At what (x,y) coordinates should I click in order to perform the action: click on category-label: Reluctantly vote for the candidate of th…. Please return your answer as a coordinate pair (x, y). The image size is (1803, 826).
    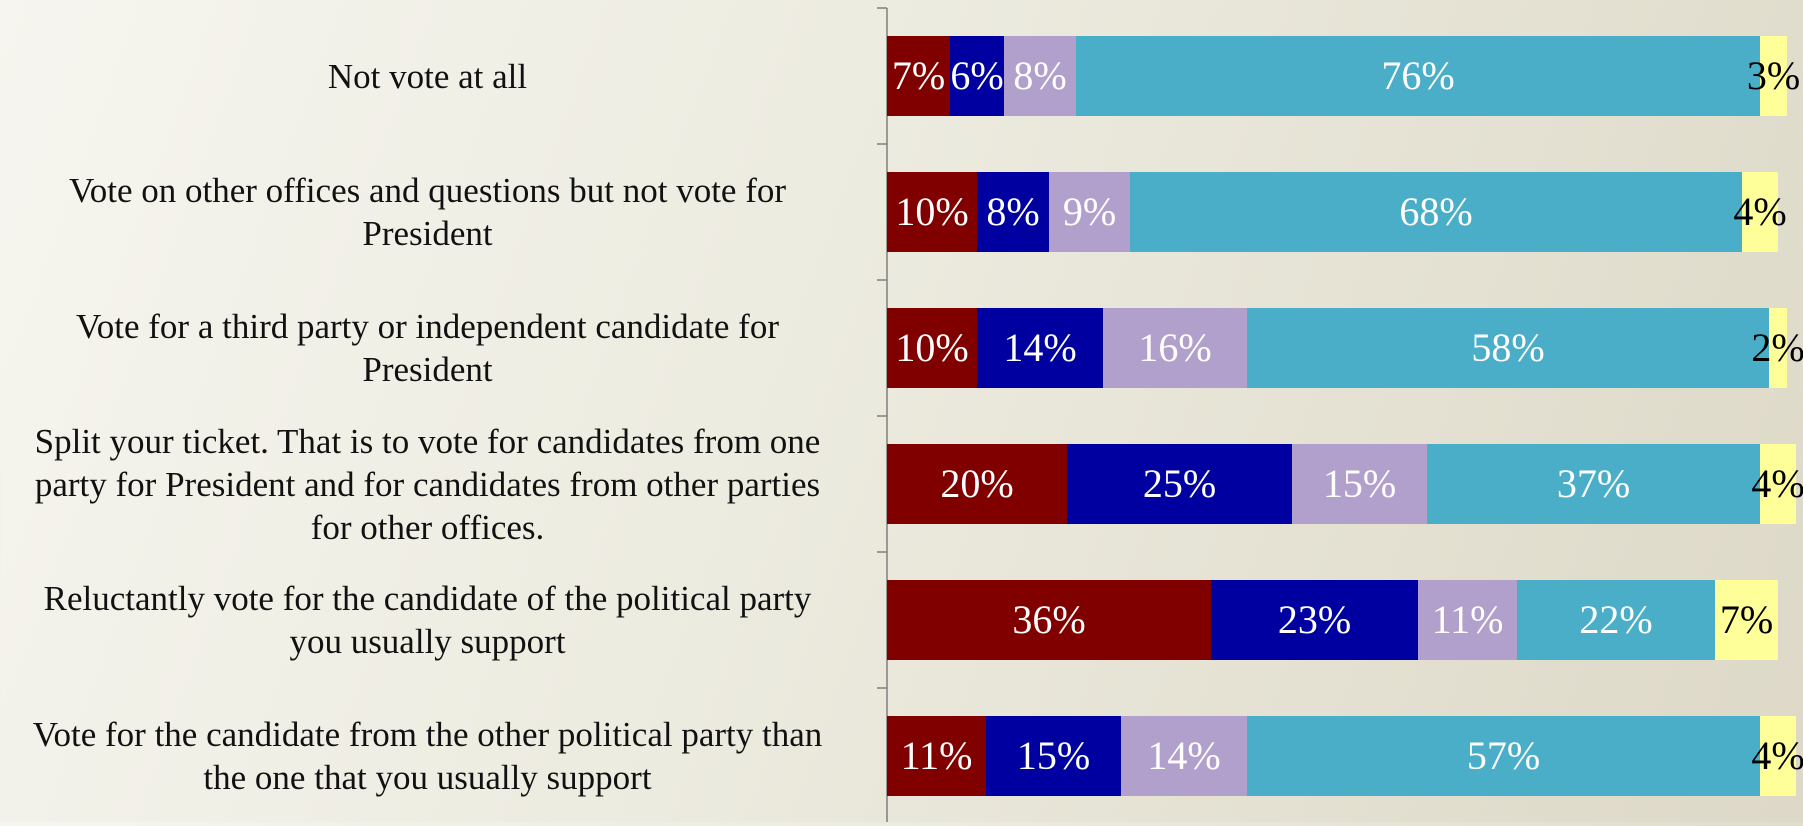
    Looking at the image, I should click on (427, 620).